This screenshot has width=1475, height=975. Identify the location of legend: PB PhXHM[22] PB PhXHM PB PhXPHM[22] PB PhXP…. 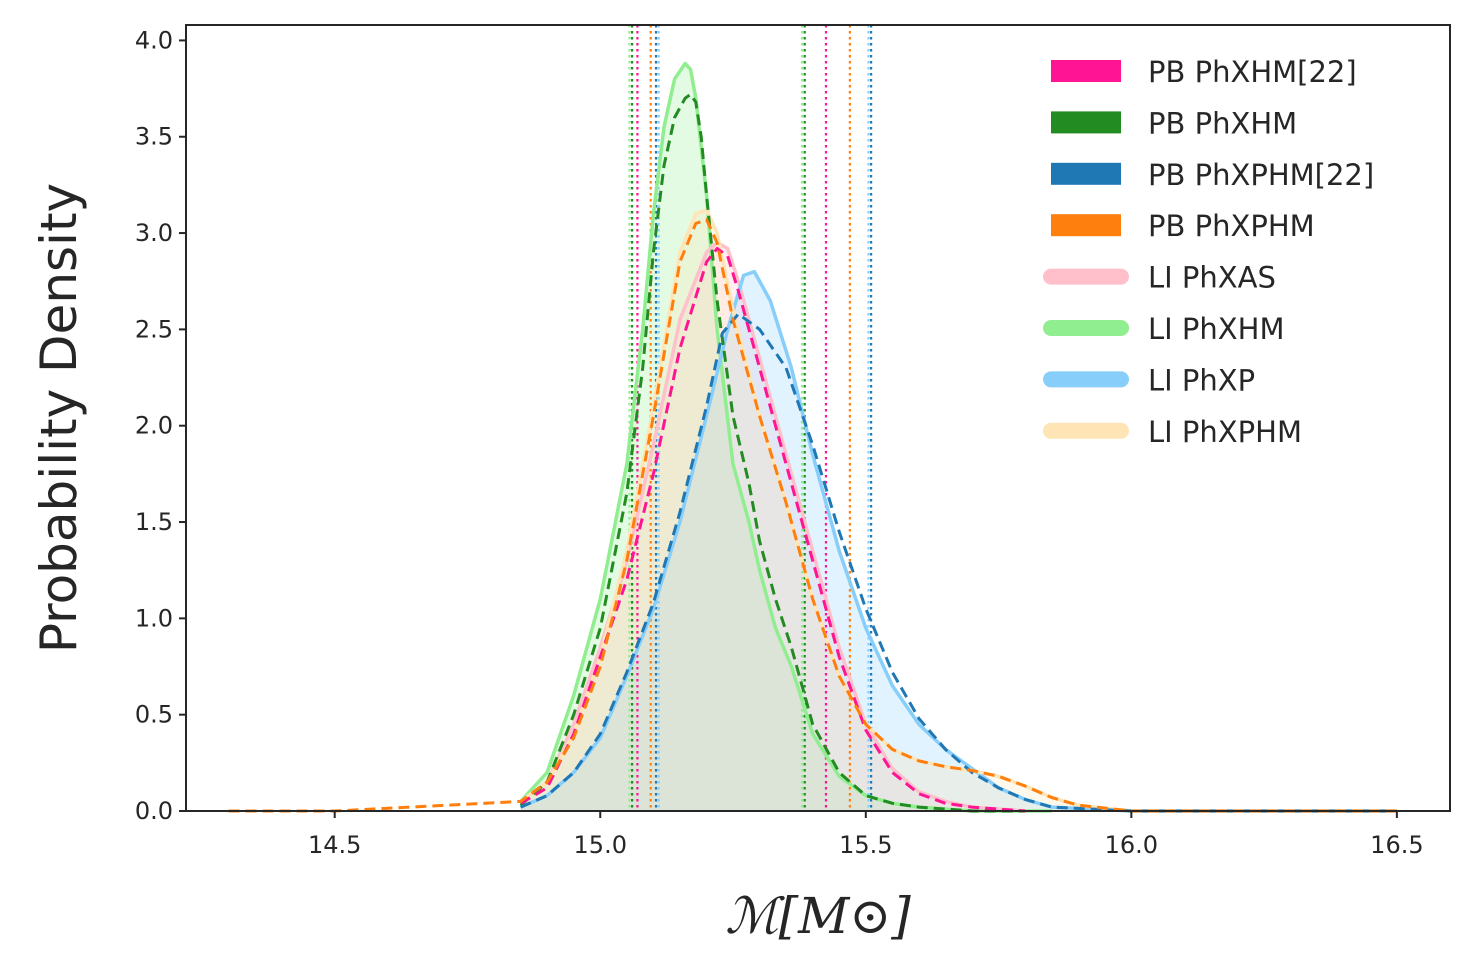
(1208, 252).